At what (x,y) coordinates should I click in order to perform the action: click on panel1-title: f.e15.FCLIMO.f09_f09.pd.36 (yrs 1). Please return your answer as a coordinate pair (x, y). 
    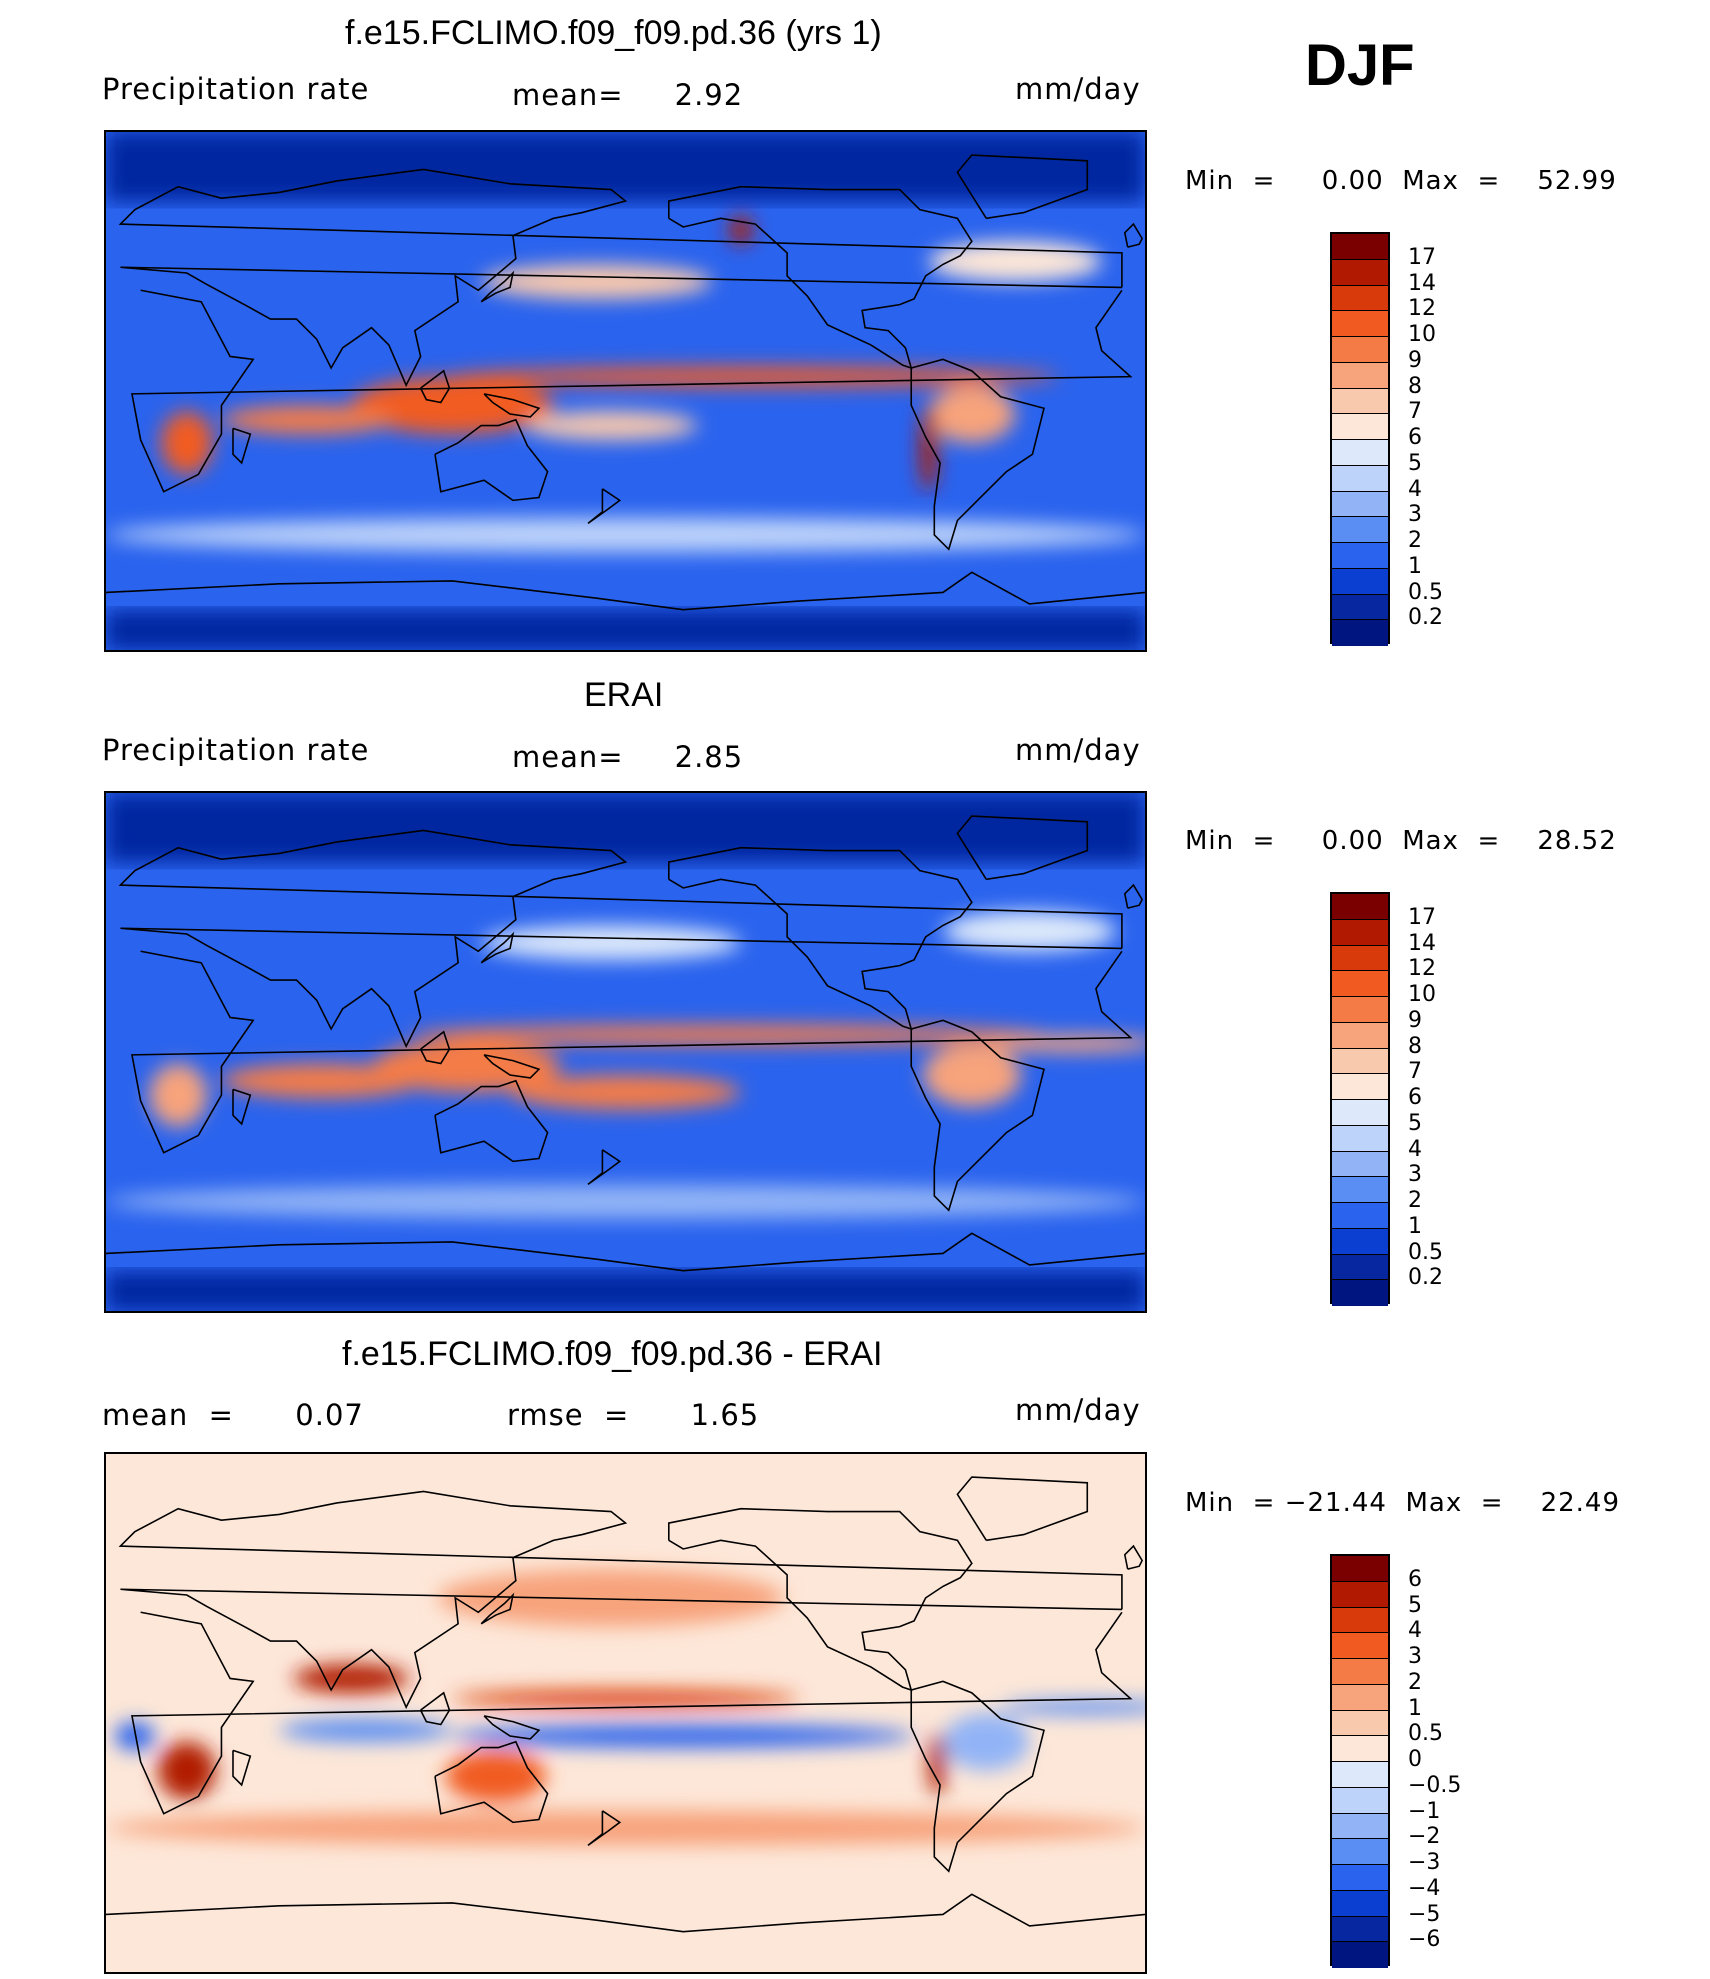
    Looking at the image, I should click on (613, 33).